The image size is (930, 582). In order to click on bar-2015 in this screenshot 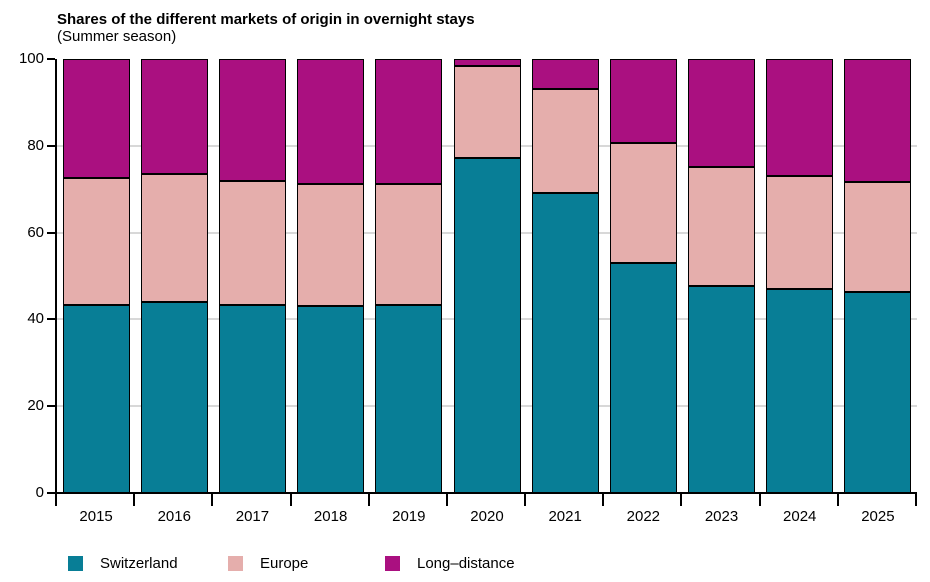, I will do `click(96, 276)`.